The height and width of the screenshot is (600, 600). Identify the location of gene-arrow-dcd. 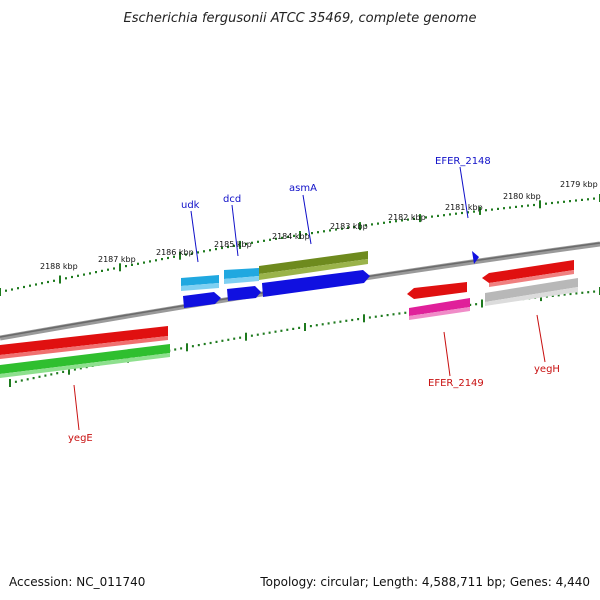
(244, 293).